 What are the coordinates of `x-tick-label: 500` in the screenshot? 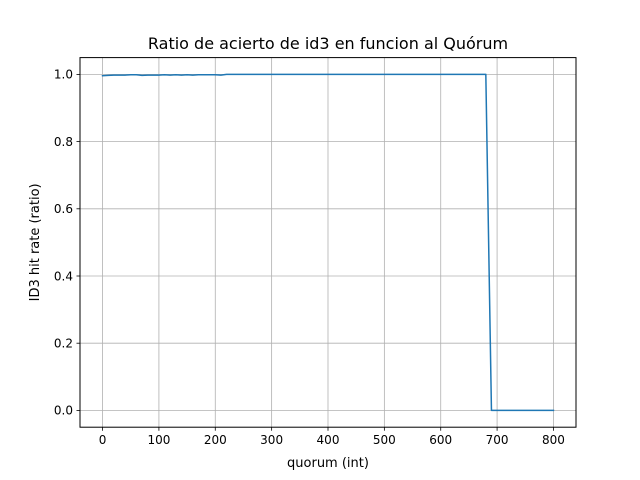 It's located at (384, 440).